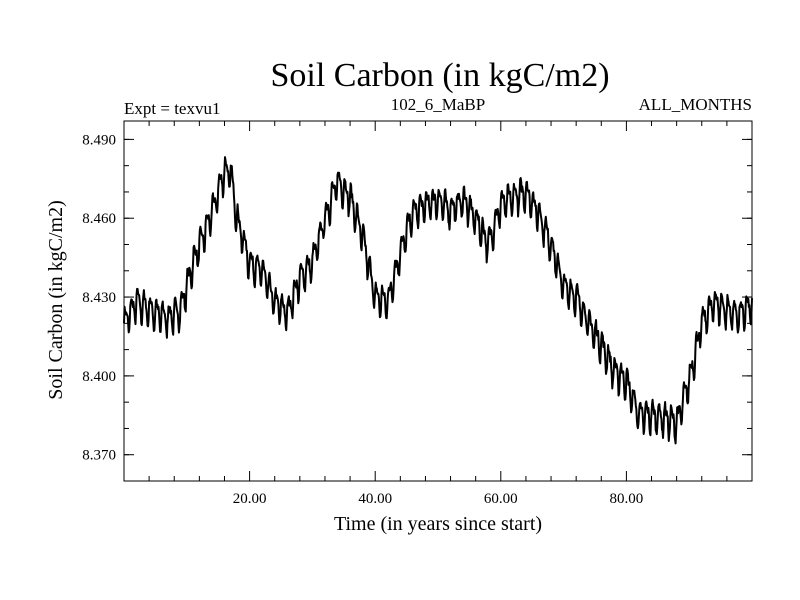 The height and width of the screenshot is (600, 800). What do you see at coordinates (695, 104) in the screenshot?
I see `months-label: ALL_MONTHS` at bounding box center [695, 104].